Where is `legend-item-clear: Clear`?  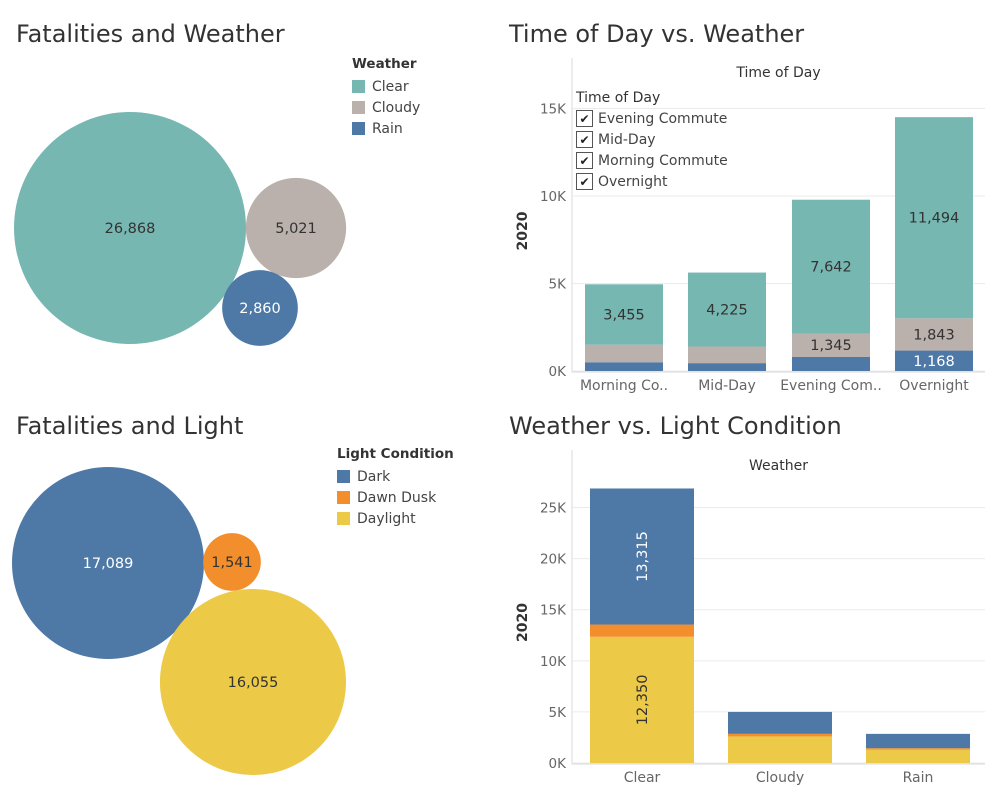 legend-item-clear: Clear is located at coordinates (386, 86).